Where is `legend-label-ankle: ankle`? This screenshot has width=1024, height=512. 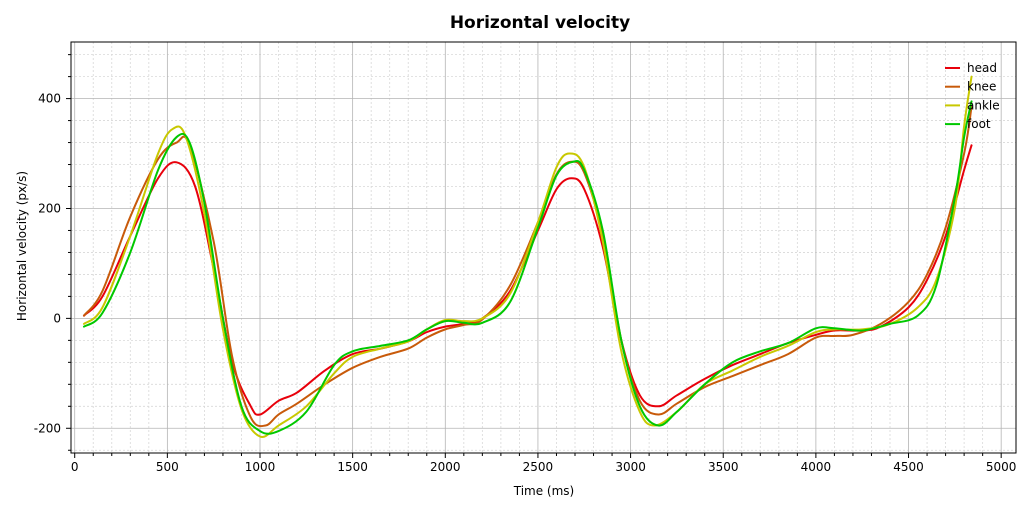
legend-label-ankle: ankle is located at coordinates (983, 105).